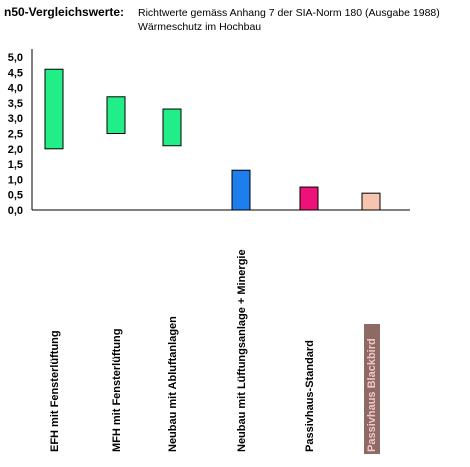 Image resolution: width=470 pixels, height=467 pixels. What do you see at coordinates (15, 73) in the screenshot?
I see `y-tick-label: 4,5` at bounding box center [15, 73].